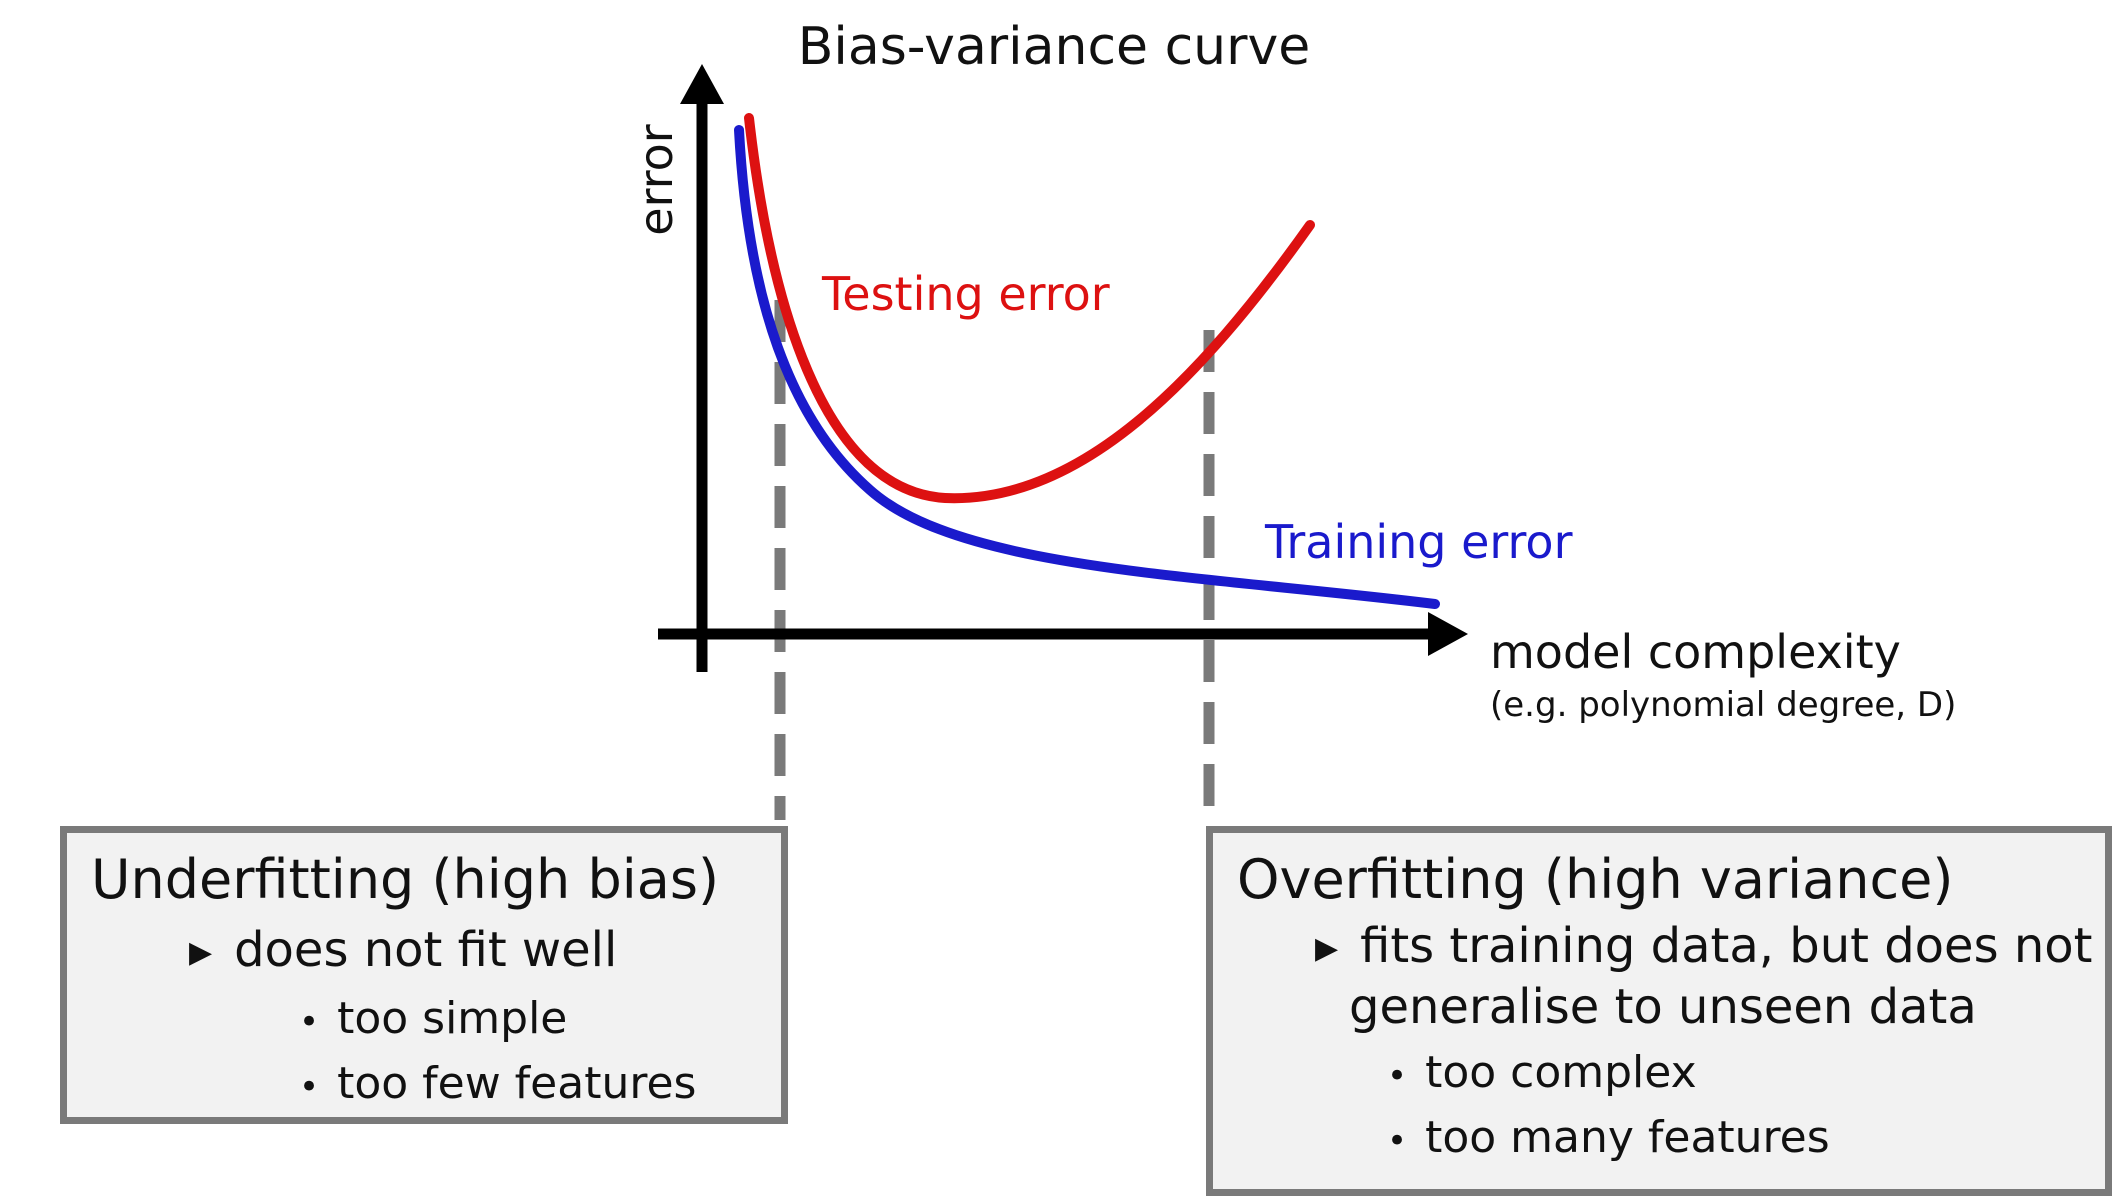 This screenshot has height=1201, width=2116. Describe the element at coordinates (540, 1020) in the screenshot. I see `list-item: • too simple` at that location.